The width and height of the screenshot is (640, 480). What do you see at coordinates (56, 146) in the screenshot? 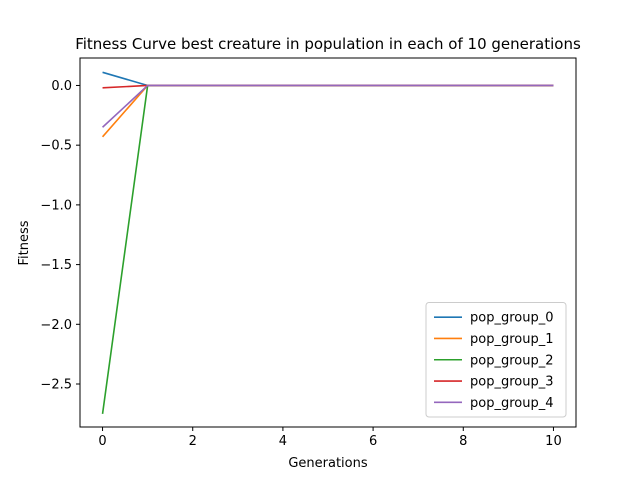
I see `y-tick-label: −0.5` at bounding box center [56, 146].